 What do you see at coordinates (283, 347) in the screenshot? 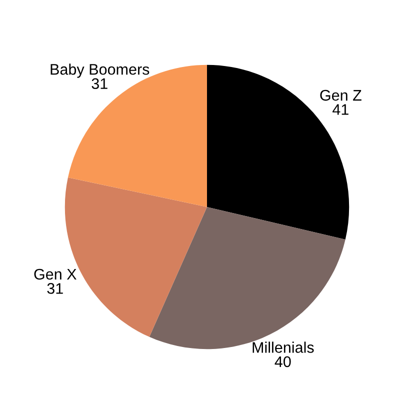
I see `slice-label: Millenials` at bounding box center [283, 347].